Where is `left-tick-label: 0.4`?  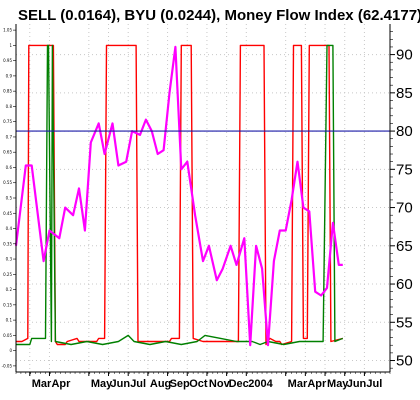
left-tick-label: 0.4 is located at coordinates (9, 228).